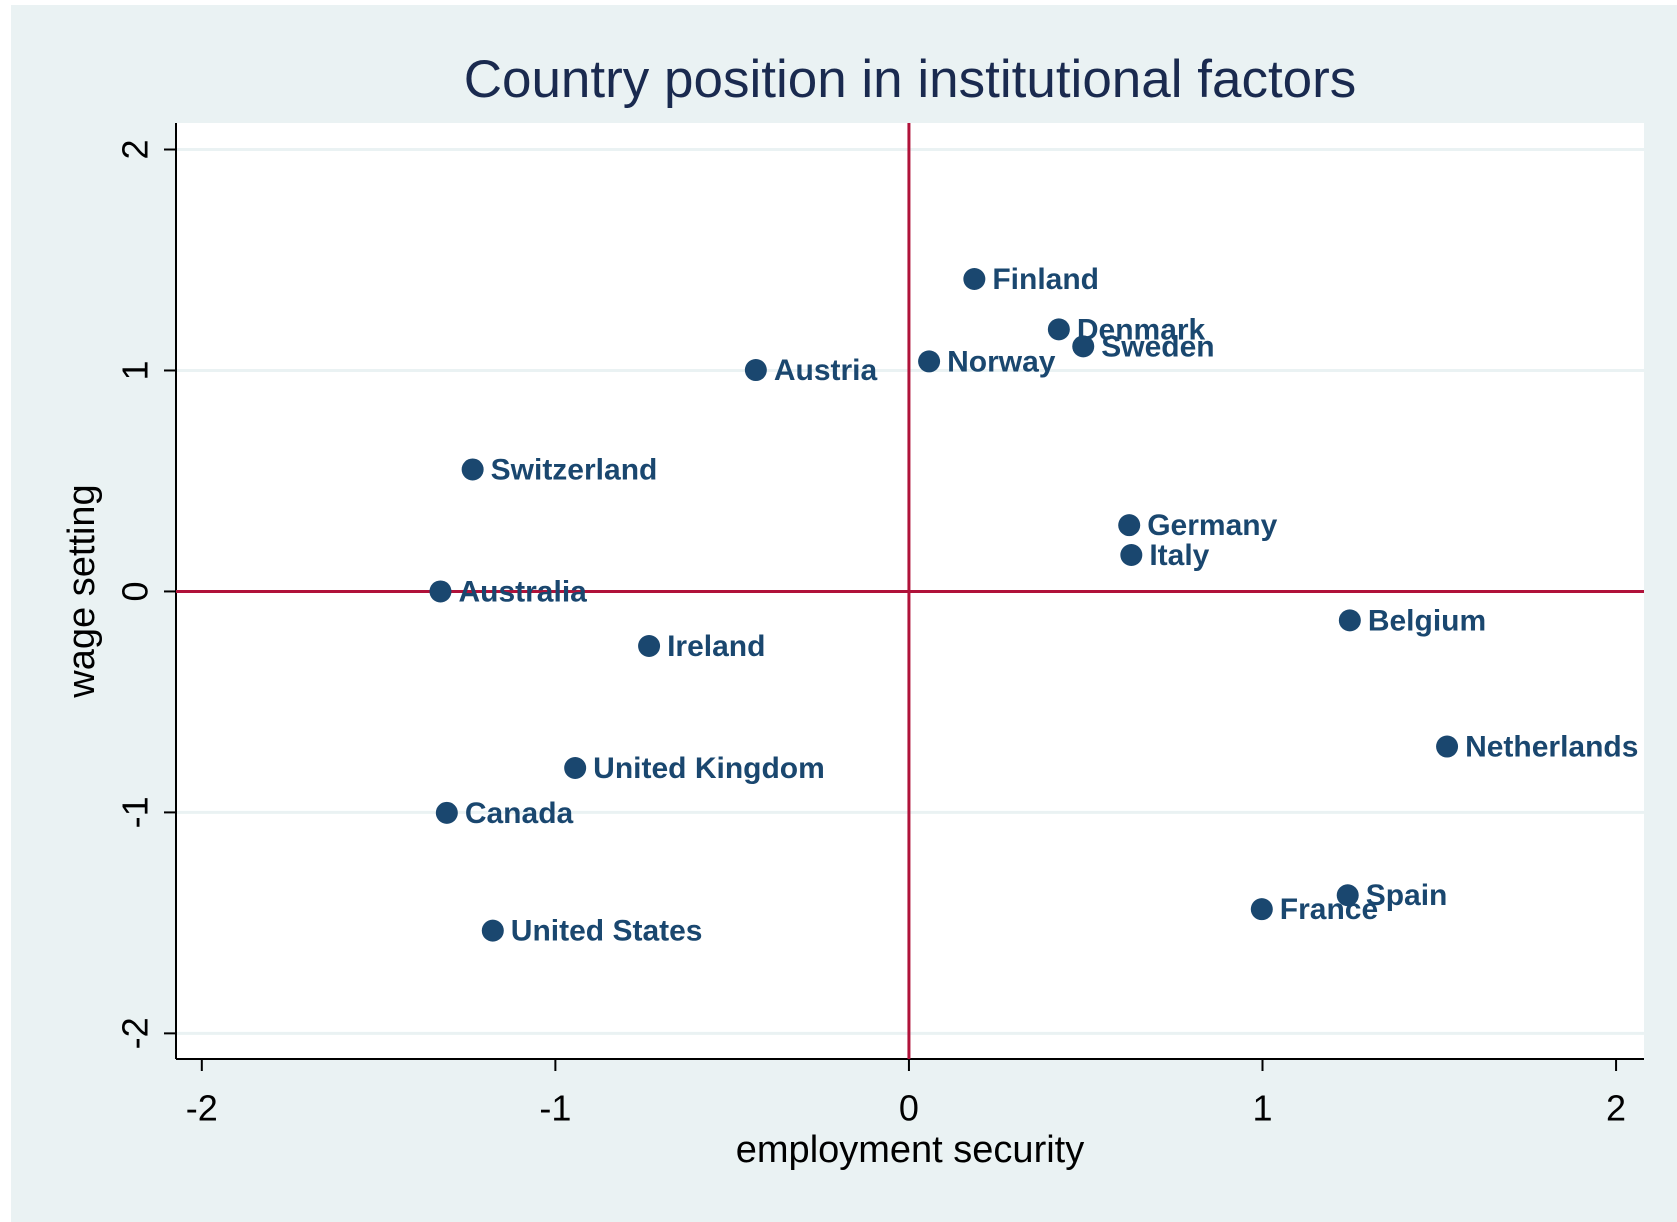  Describe the element at coordinates (1179, 555) in the screenshot. I see `point-label: Italy` at that location.